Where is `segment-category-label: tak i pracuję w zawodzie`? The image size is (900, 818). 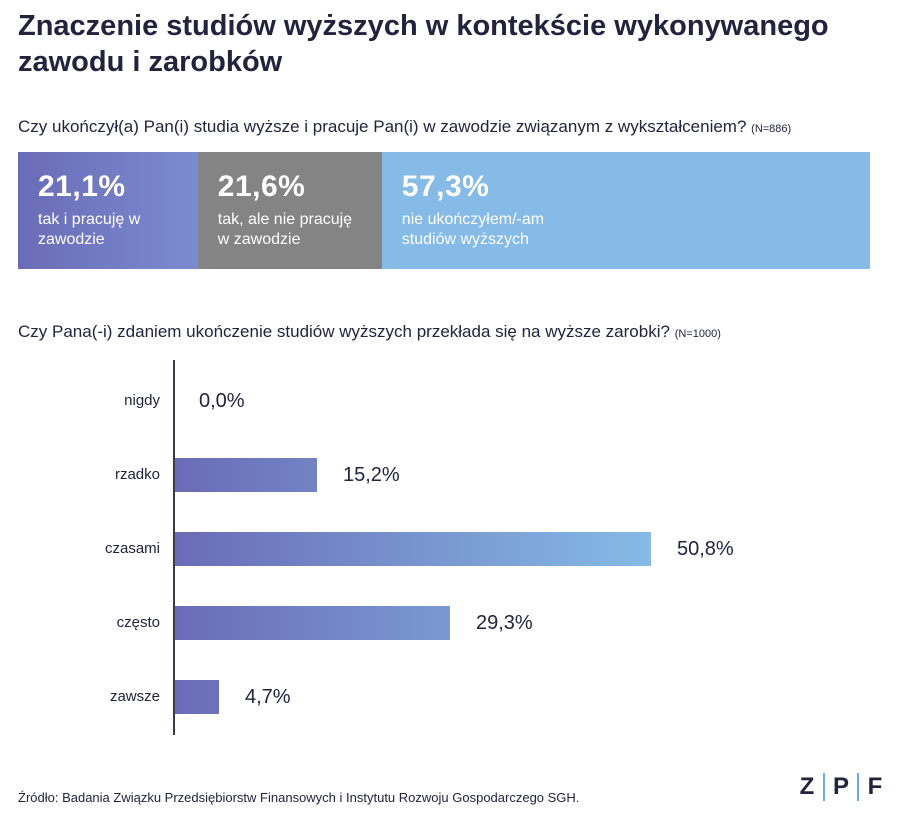 segment-category-label: tak i pracuję w zawodzie is located at coordinates (89, 229).